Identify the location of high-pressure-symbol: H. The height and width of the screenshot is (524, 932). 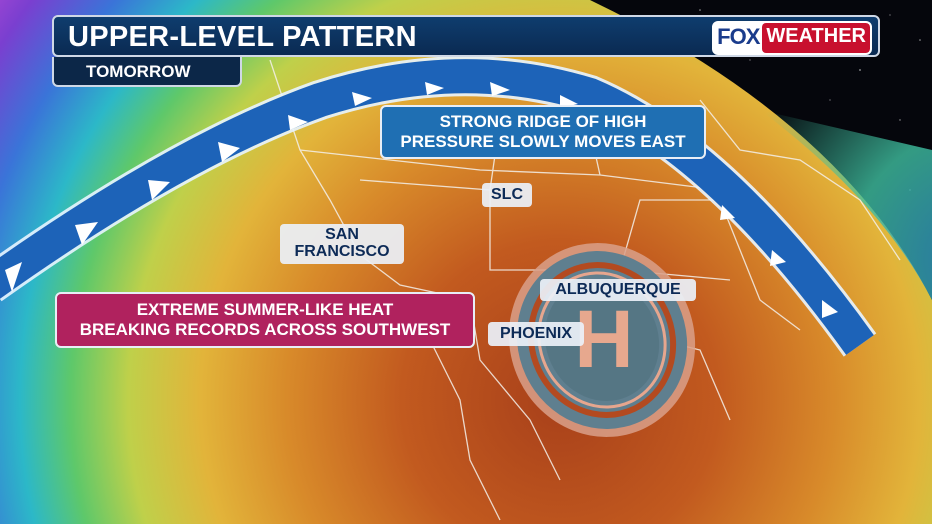
(603, 339).